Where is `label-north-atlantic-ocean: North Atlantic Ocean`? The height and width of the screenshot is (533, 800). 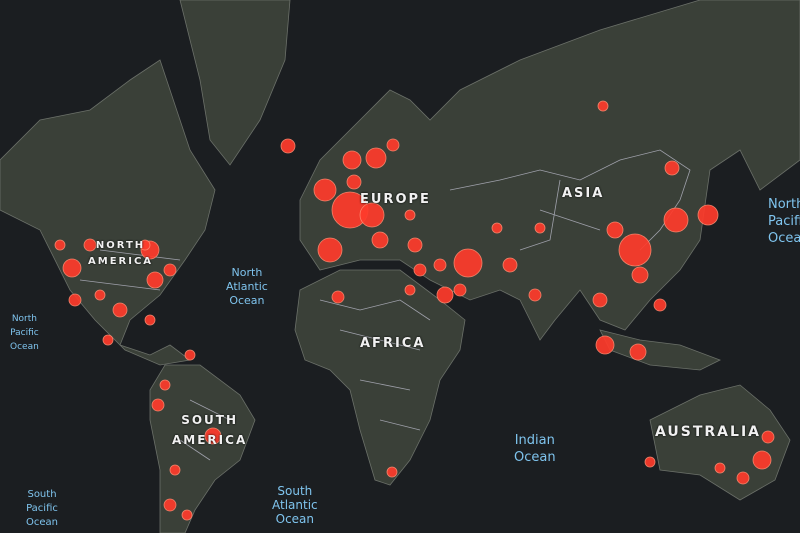 label-north-atlantic-ocean: North Atlantic Ocean is located at coordinates (247, 287).